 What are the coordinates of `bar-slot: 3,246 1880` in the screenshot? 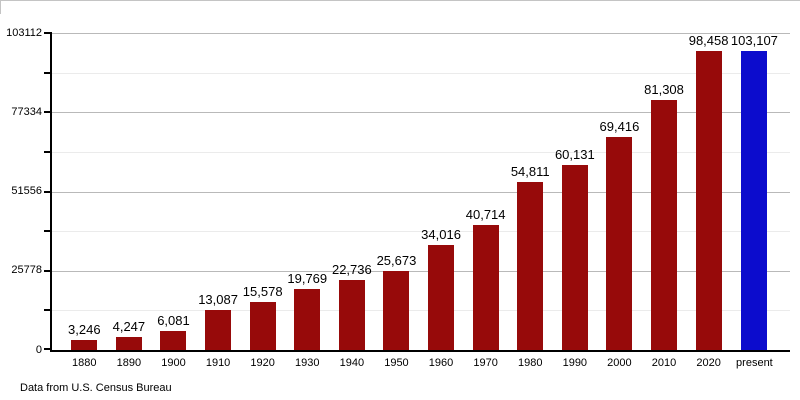 It's located at (84, 201).